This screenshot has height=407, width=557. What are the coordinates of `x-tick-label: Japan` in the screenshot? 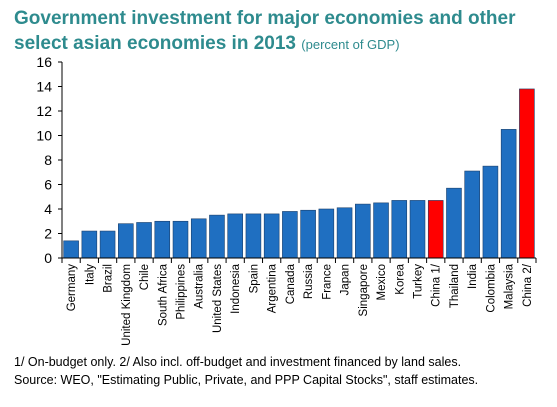 It's located at (346, 279).